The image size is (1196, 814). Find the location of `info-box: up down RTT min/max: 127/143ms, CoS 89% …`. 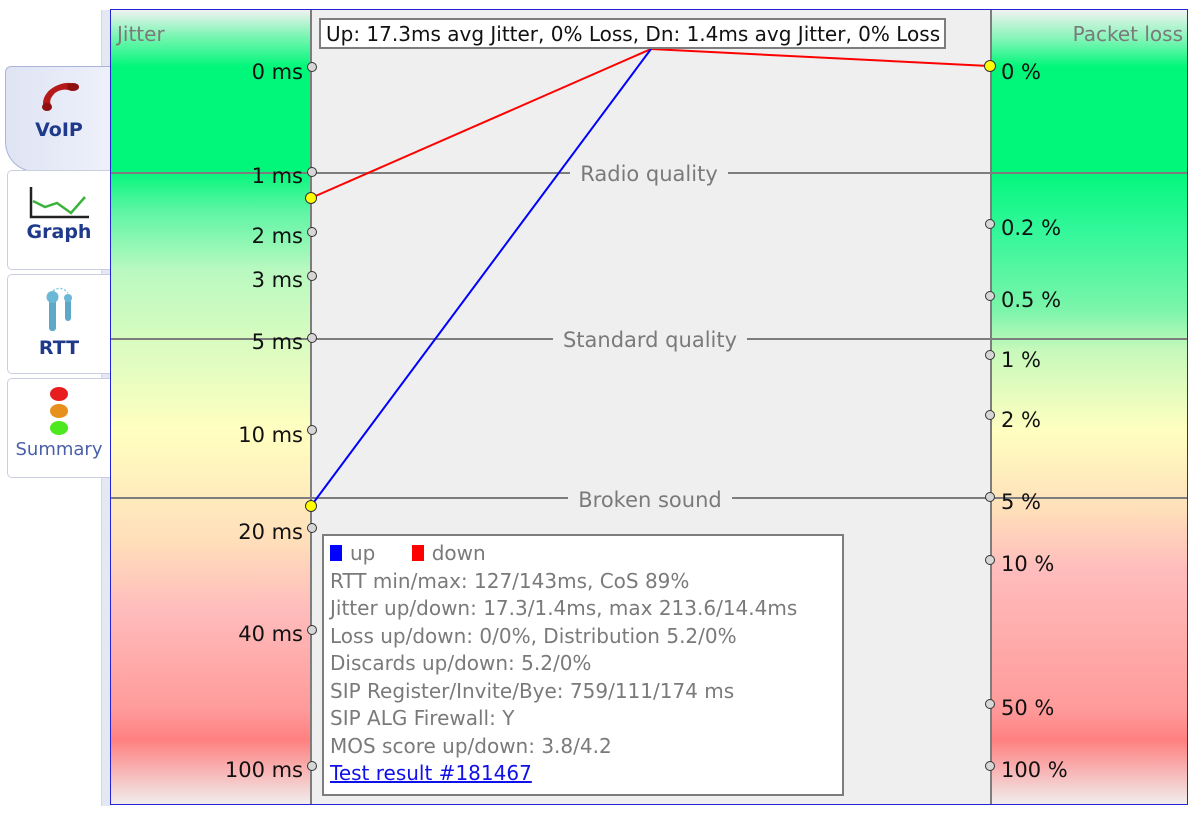

info-box: up down RTT min/max: 127/143ms, CoS 89% … is located at coordinates (583, 665).